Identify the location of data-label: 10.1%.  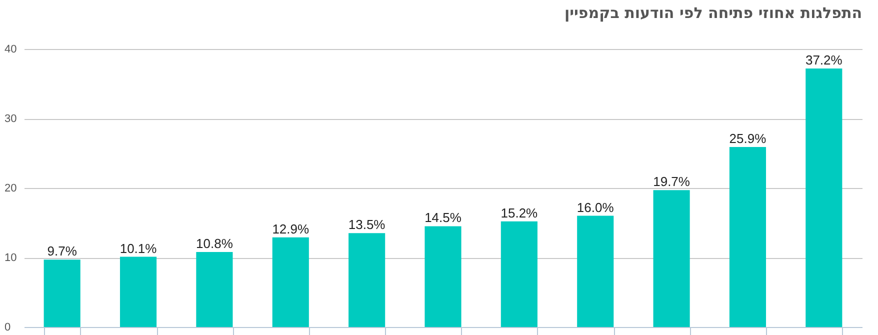
(139, 248).